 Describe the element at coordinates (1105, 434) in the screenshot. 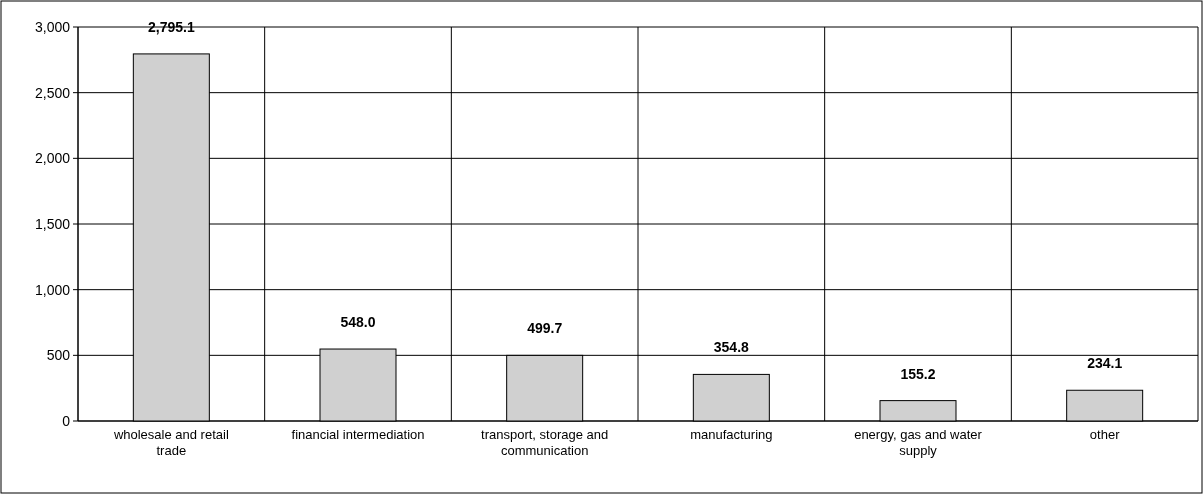

I see `x-tick-label: other` at that location.